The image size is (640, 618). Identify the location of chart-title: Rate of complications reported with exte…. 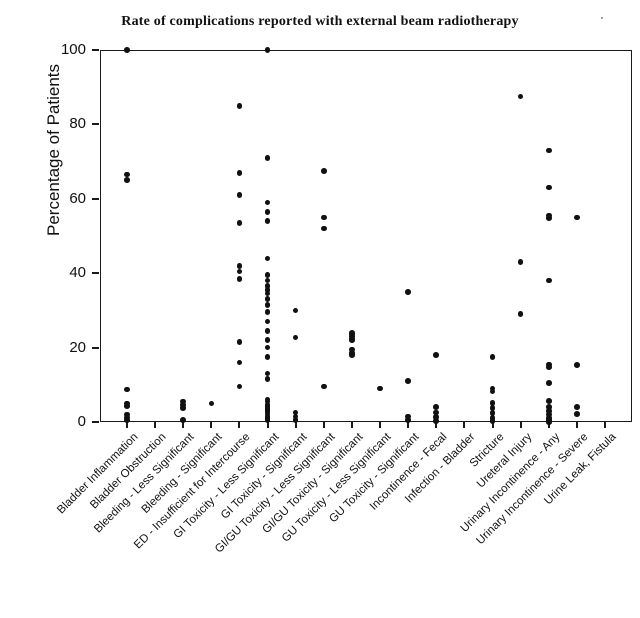
(320, 21).